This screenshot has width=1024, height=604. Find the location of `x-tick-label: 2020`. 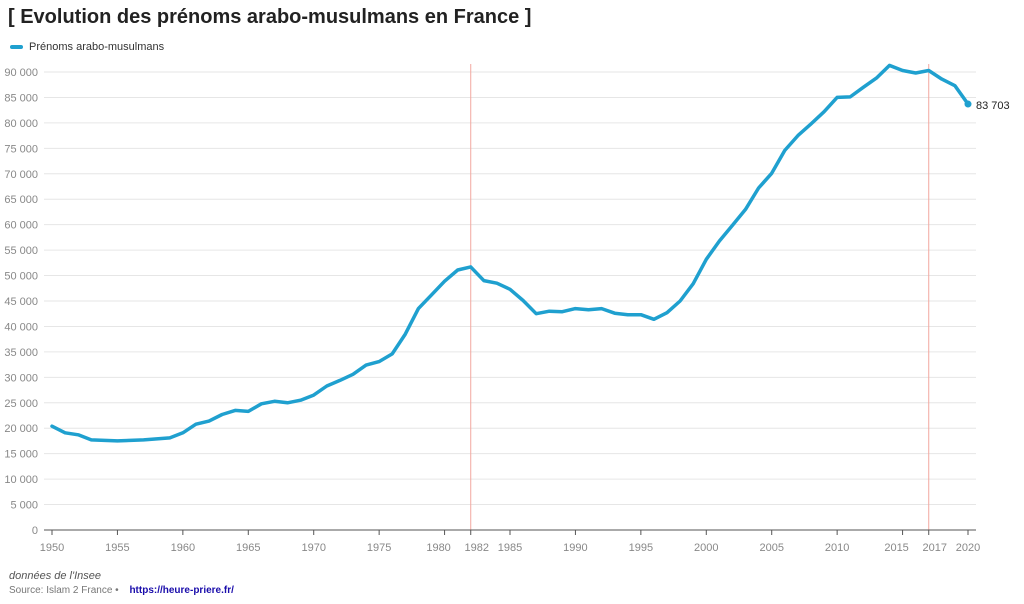

x-tick-label: 2020 is located at coordinates (968, 548).